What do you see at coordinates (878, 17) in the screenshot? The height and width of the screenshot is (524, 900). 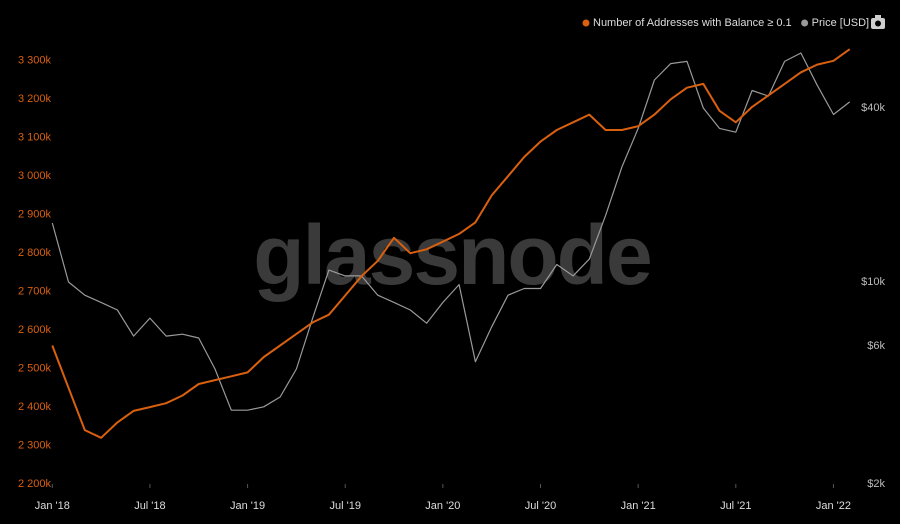 I see `camera-top` at bounding box center [878, 17].